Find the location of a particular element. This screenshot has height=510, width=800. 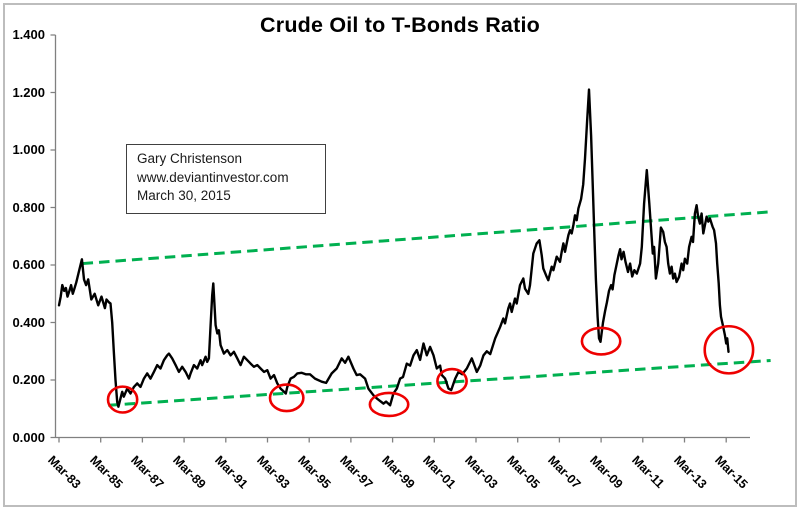

y-tick-label: 0.200 is located at coordinates (28, 379).